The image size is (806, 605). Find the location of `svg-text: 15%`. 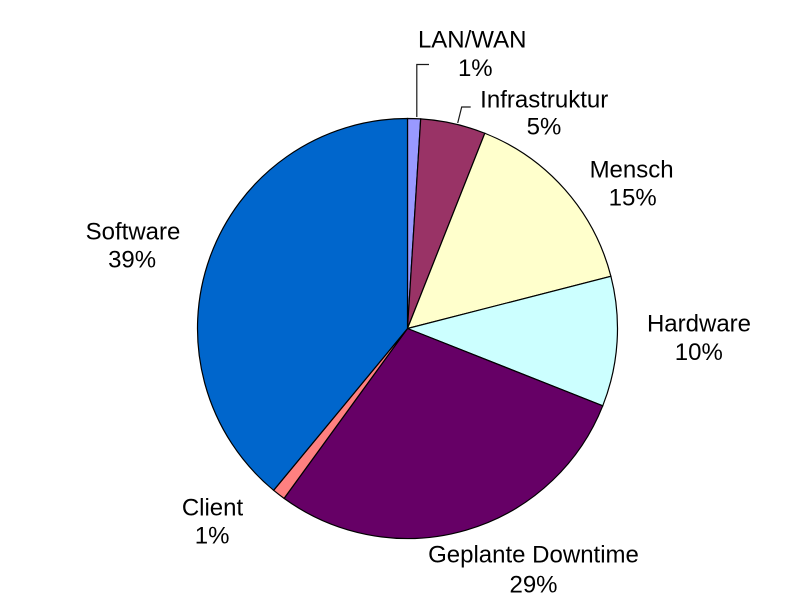

svg-text: 15% is located at coordinates (633, 198).